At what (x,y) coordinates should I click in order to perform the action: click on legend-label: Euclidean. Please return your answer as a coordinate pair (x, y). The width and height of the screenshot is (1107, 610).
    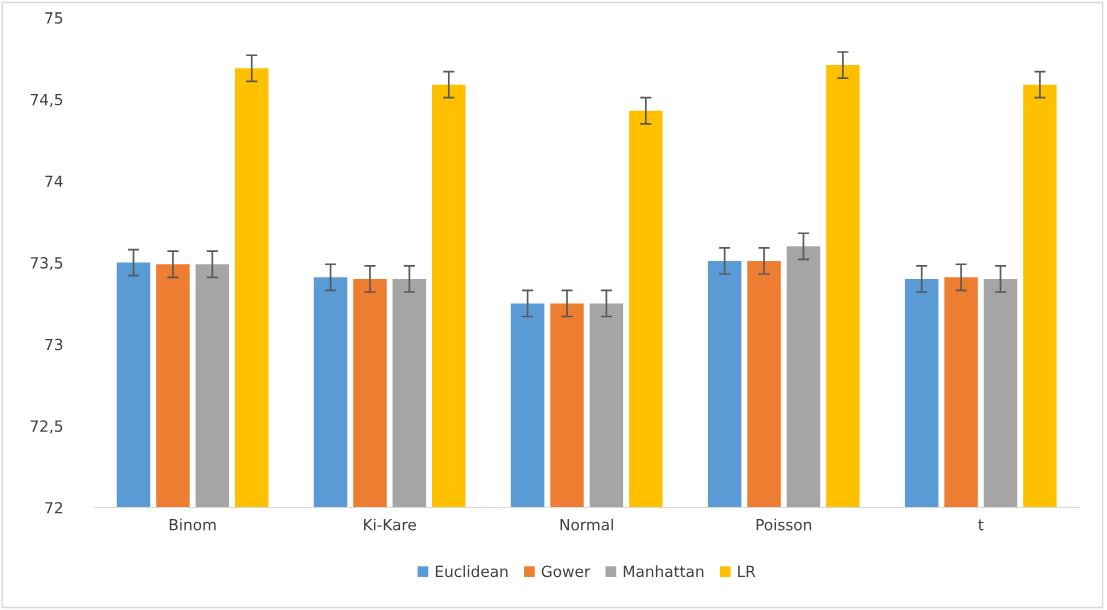
    Looking at the image, I should click on (471, 571).